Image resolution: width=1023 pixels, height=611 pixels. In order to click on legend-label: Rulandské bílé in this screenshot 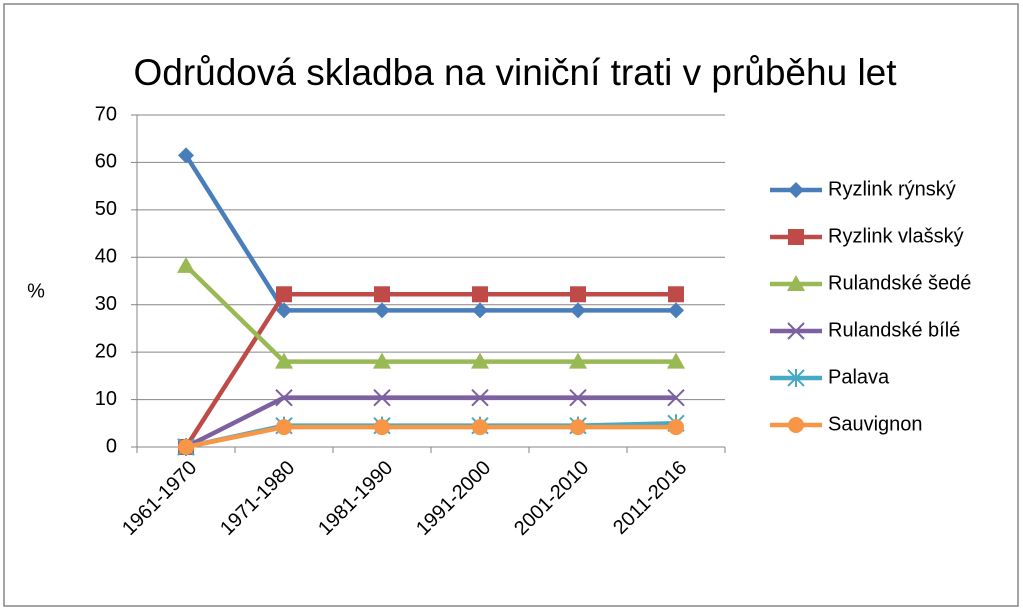, I will do `click(894, 330)`.